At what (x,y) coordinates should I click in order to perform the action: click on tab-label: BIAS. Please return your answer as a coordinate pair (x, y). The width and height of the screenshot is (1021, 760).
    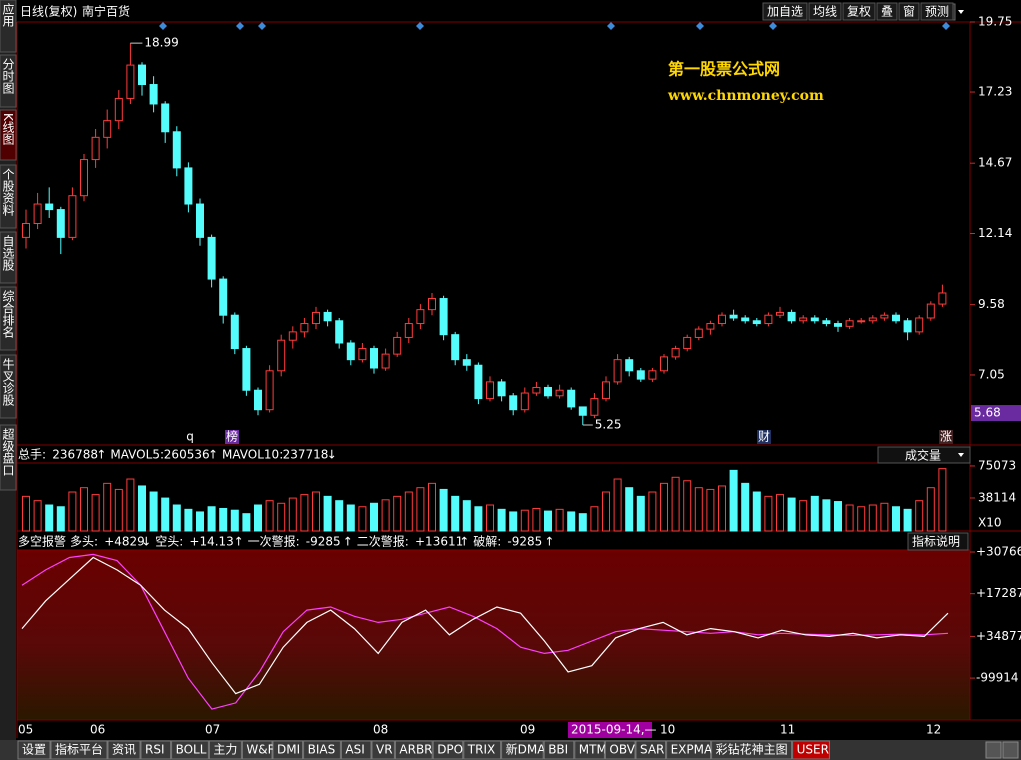
    Looking at the image, I should click on (322, 750).